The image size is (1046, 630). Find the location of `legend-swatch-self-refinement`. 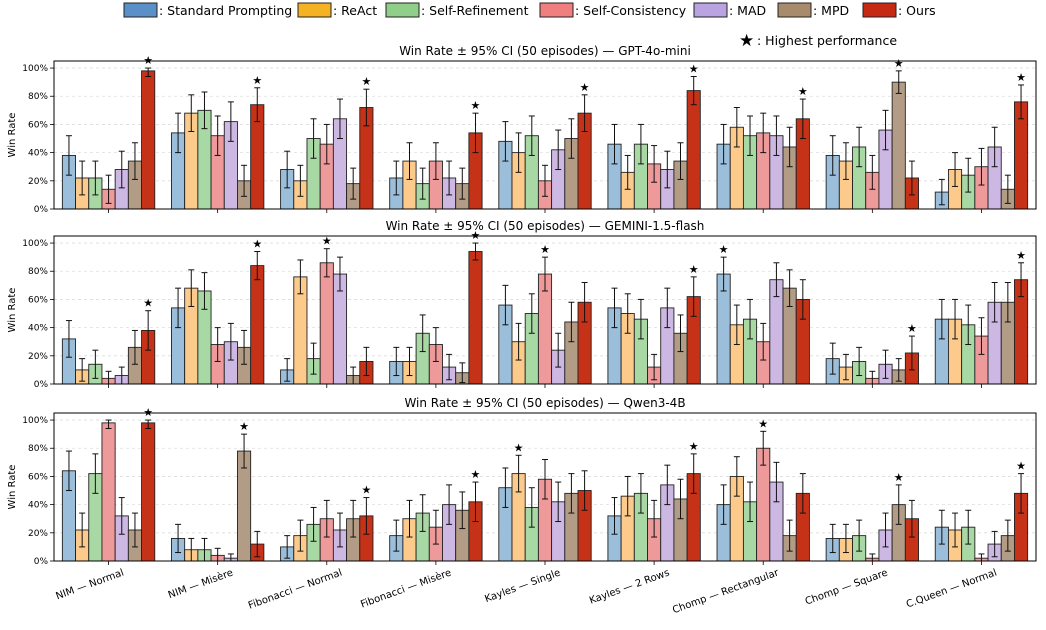

legend-swatch-self-refinement is located at coordinates (402, 10).